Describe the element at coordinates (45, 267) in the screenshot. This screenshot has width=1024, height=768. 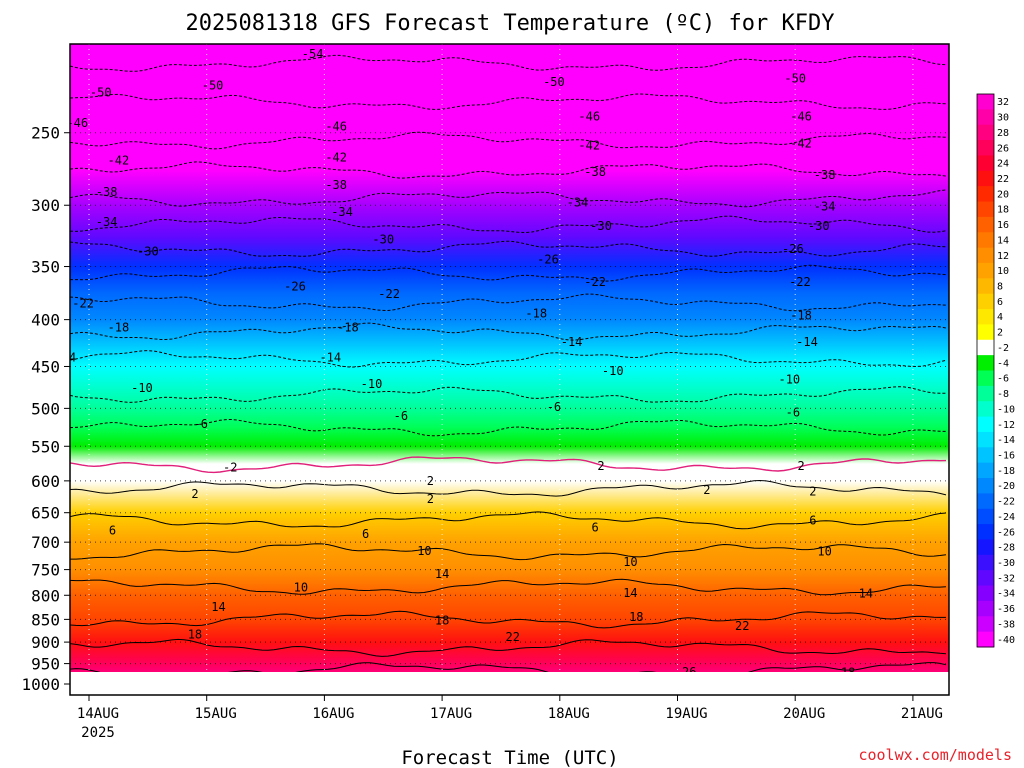
I see `y-tick-label: 350` at that location.